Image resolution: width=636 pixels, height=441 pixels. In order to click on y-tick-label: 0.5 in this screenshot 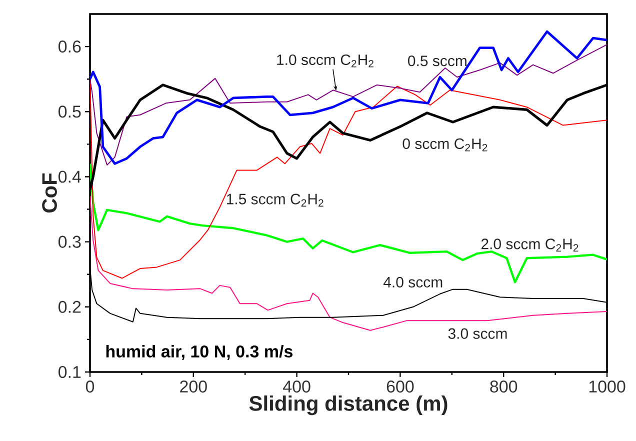, I will do `click(69, 112)`.